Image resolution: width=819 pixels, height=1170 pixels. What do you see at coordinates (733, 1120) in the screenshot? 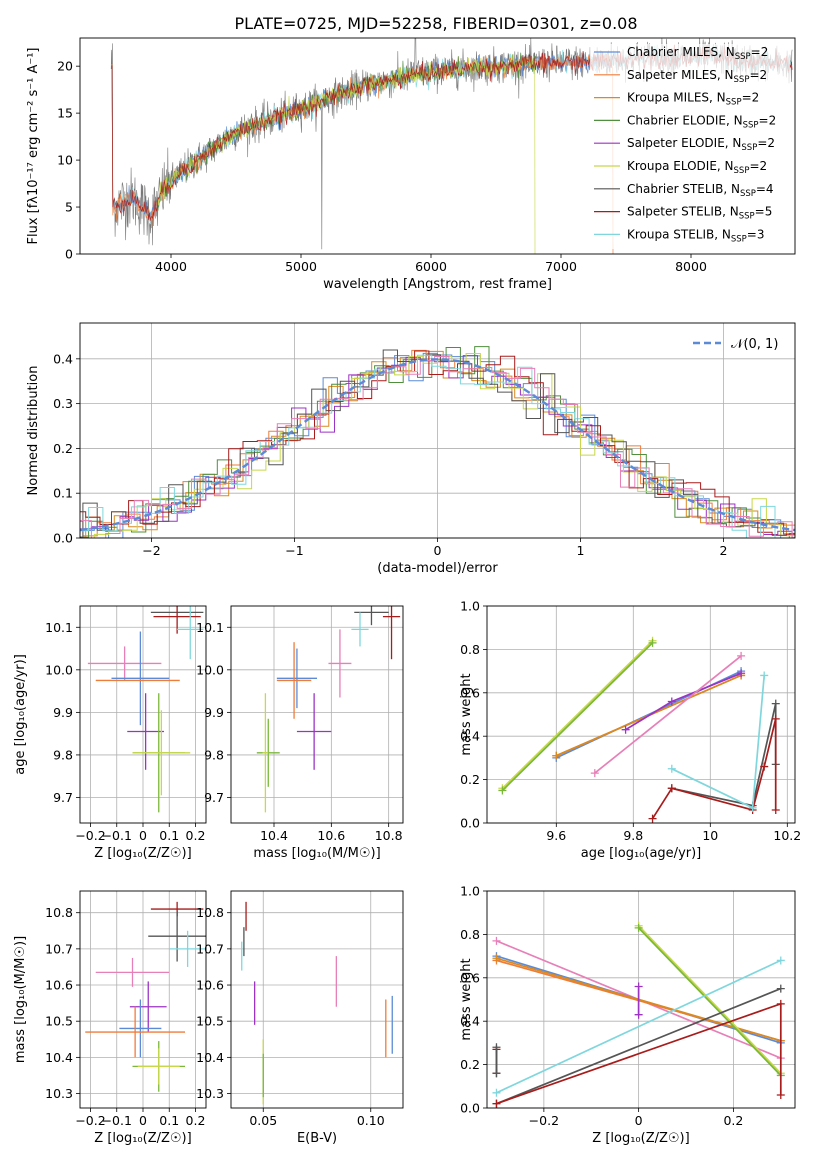
I see `x-tick-label: 0.2` at bounding box center [733, 1120].